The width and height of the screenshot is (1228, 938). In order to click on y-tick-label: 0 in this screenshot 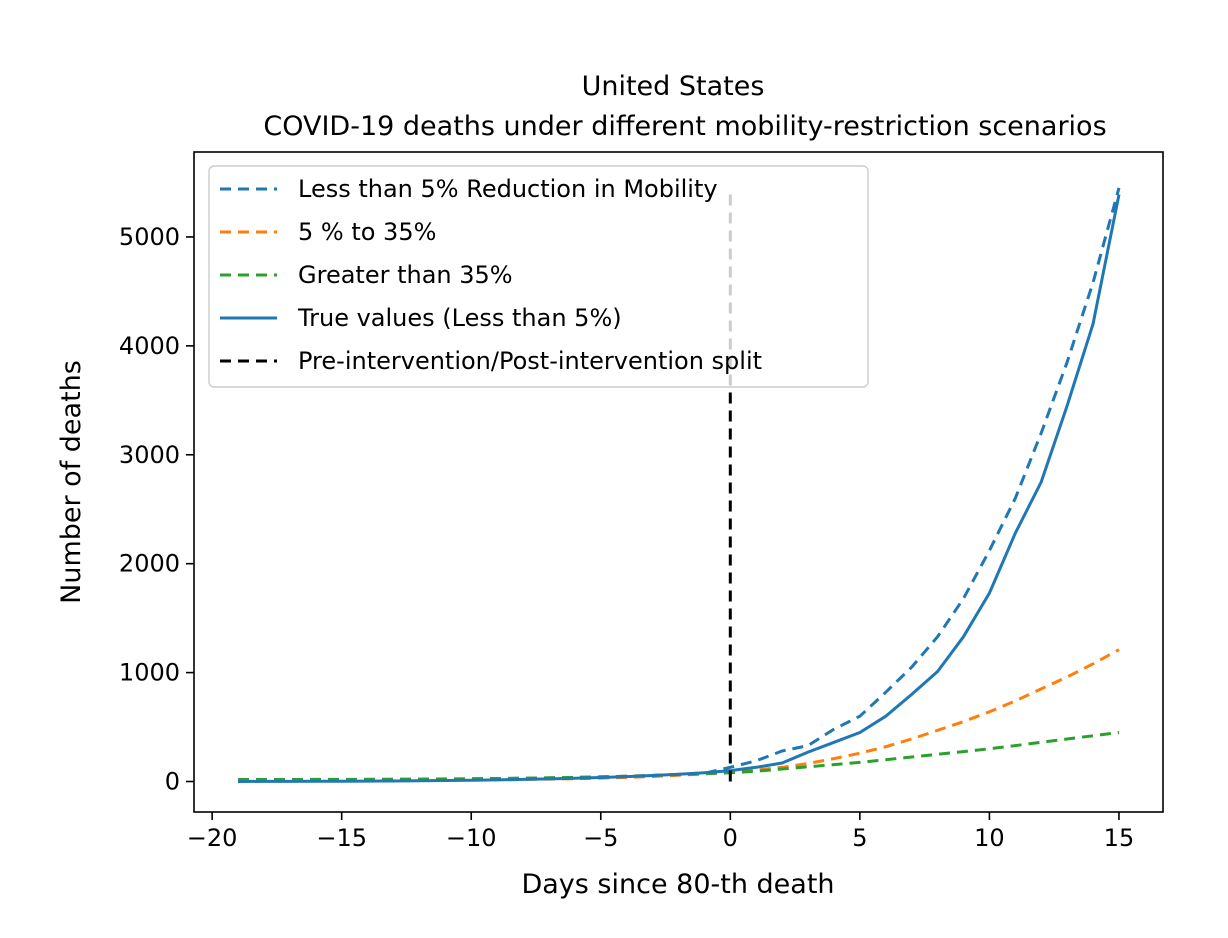, I will do `click(172, 782)`.